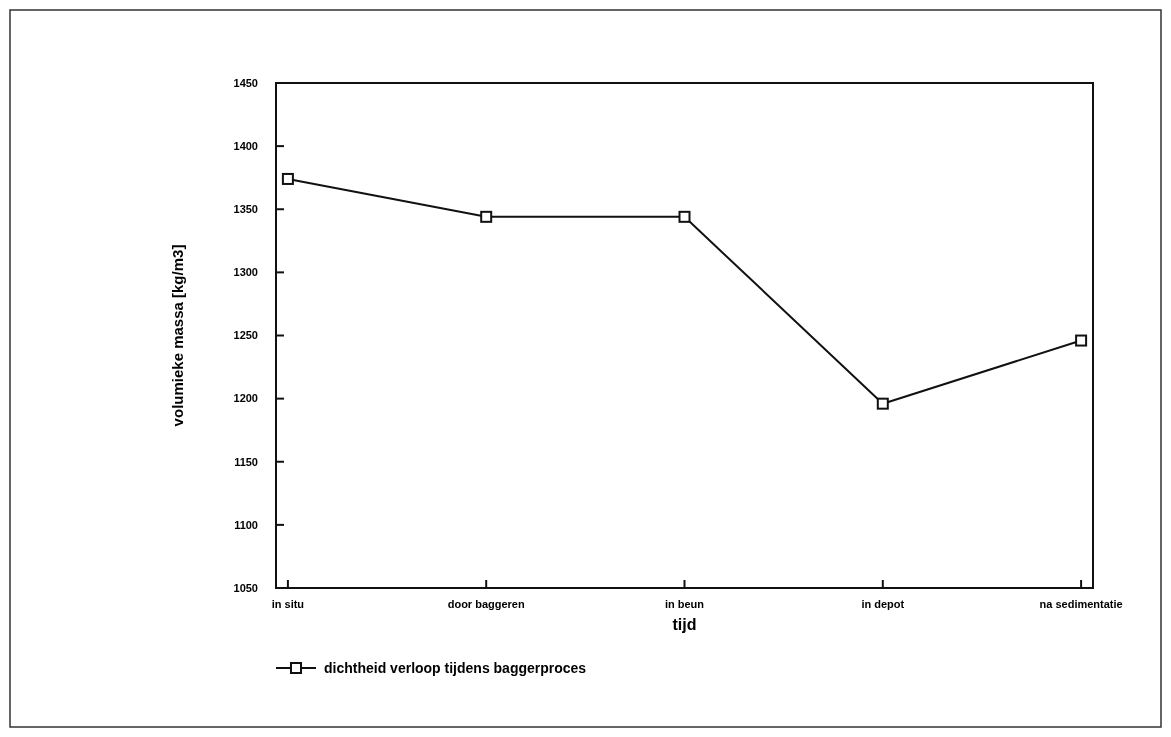  I want to click on x-tick-label: in depot, so click(883, 604).